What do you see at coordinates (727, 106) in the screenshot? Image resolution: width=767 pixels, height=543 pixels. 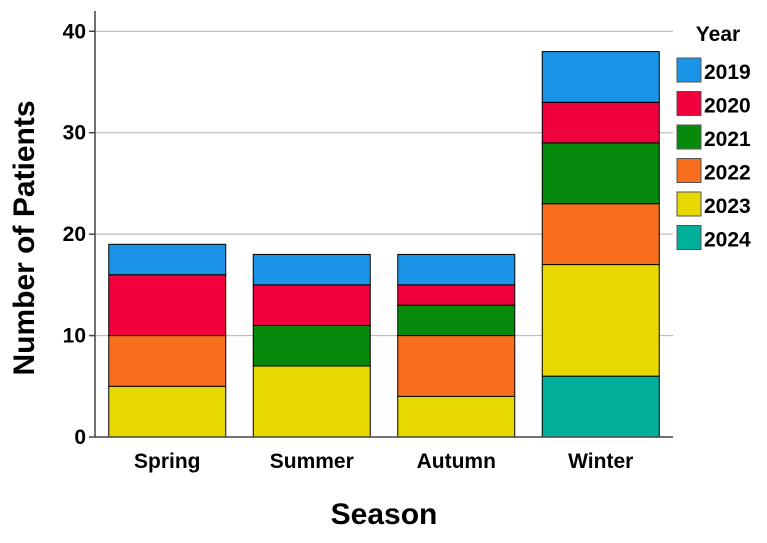 I see `legend-label-2020: 2020` at bounding box center [727, 106].